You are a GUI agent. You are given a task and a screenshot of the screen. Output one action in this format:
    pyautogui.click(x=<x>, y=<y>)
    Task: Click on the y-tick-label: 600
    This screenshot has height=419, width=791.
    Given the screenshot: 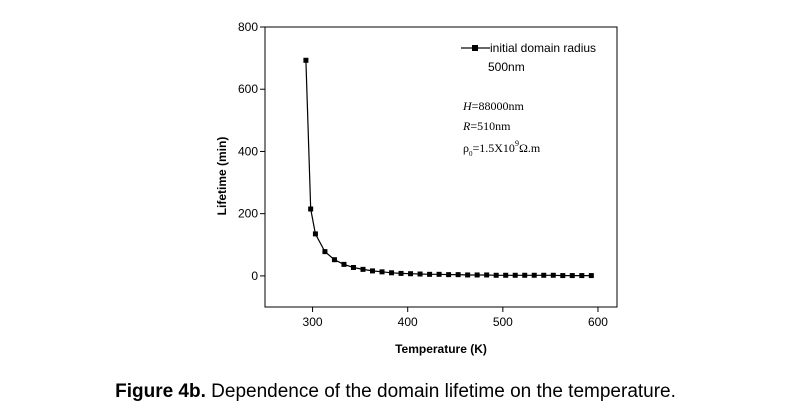 What is the action you would take?
    pyautogui.click(x=248, y=89)
    